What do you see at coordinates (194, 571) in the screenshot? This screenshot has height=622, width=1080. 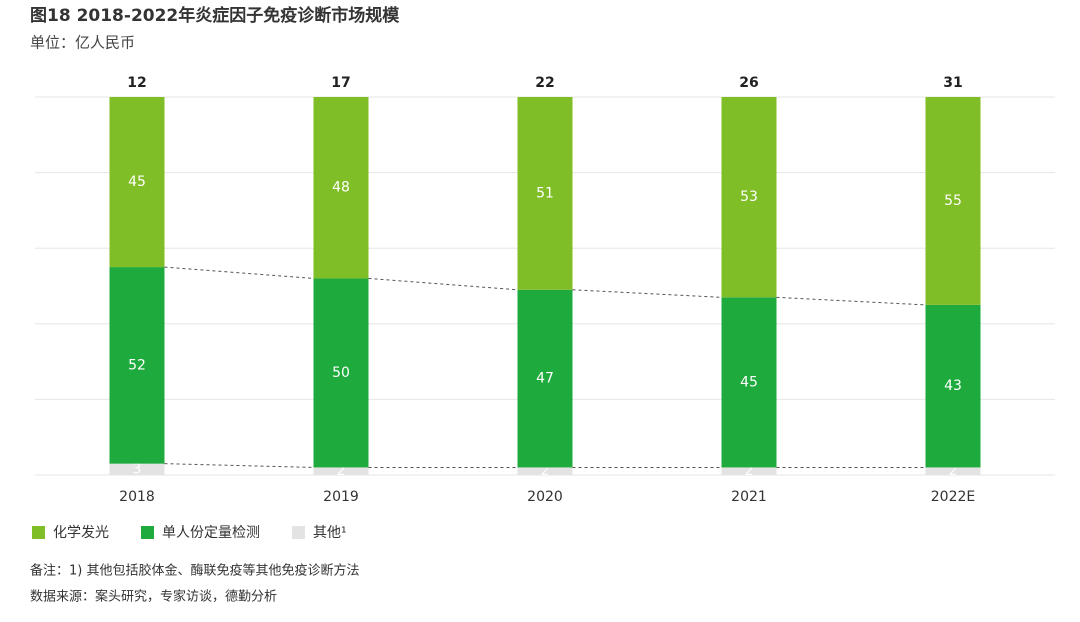 I see `note: 备注：1) 其他包括胶体金、酶联免疫等其他免疫诊断方法` at bounding box center [194, 571].